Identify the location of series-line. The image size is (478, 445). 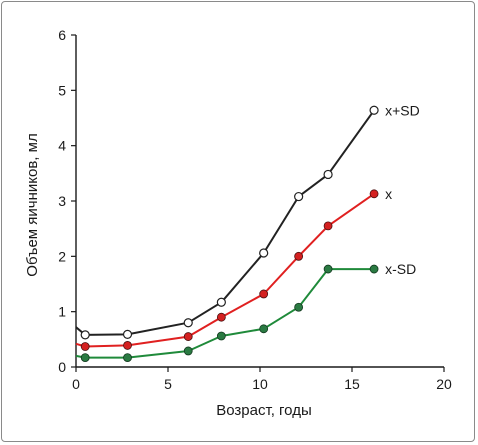
(225, 313).